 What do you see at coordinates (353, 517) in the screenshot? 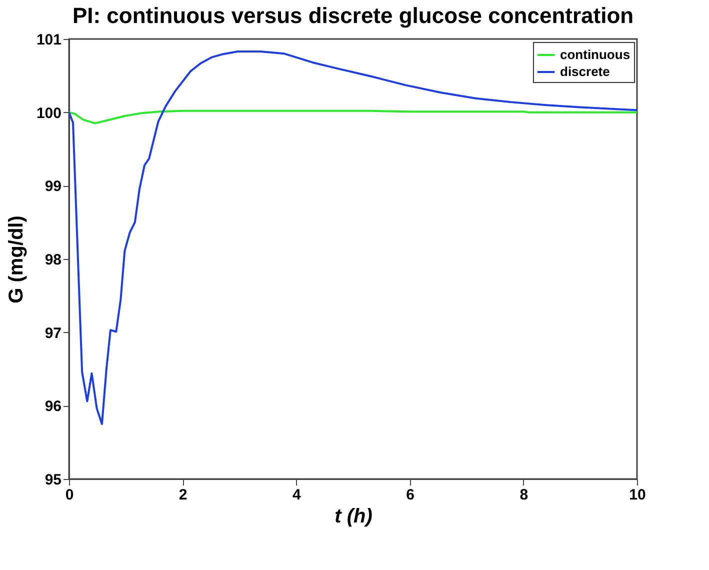
I see `x-axis-title: t (h)` at bounding box center [353, 517].